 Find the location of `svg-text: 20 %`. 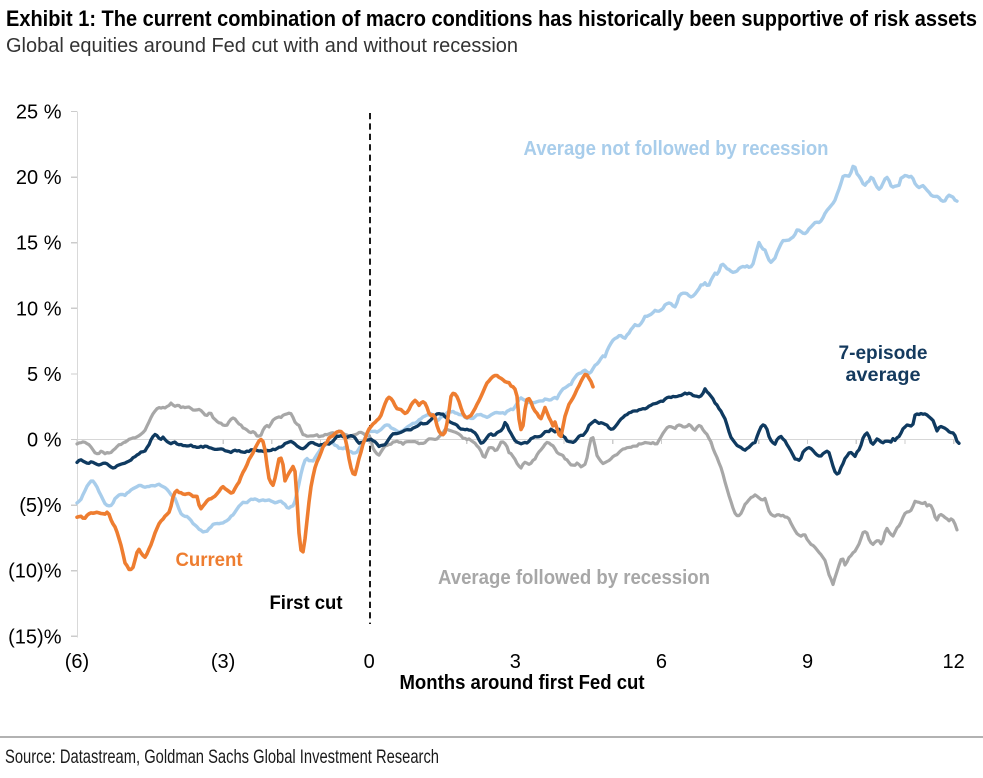

svg-text: 20 % is located at coordinates (39, 178).